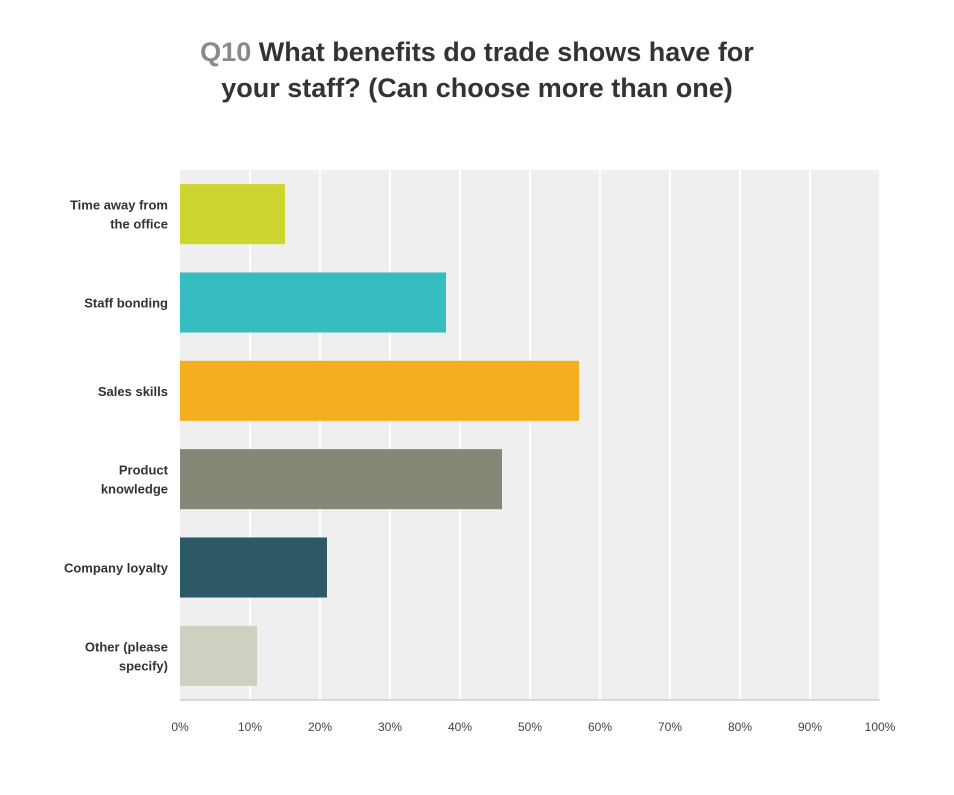 The height and width of the screenshot is (795, 954). I want to click on x-tick-label: 20%, so click(320, 727).